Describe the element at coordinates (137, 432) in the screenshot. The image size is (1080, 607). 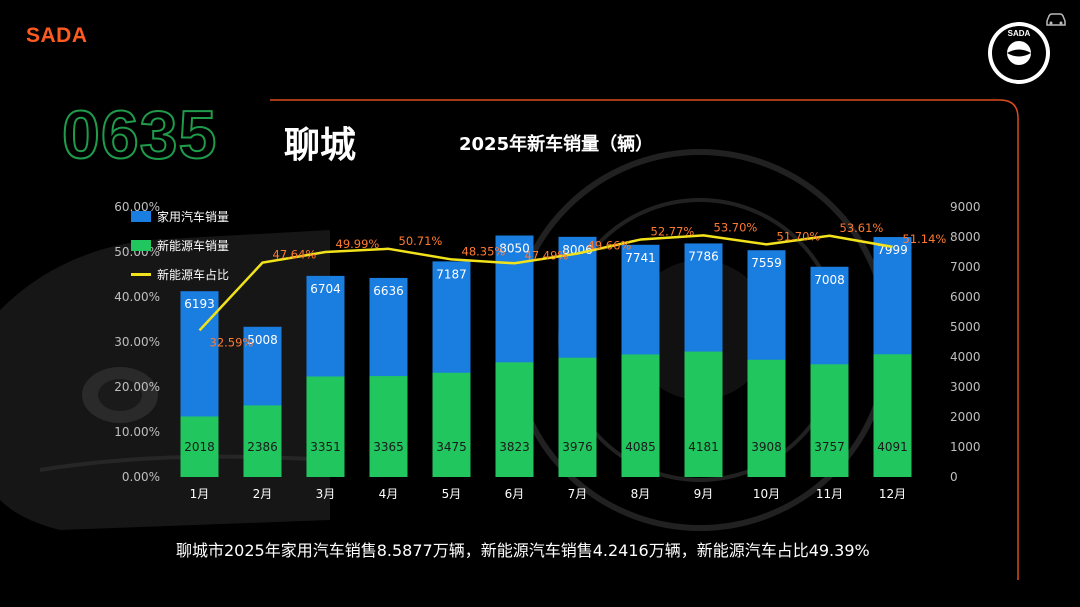
I see `left-axis-tick: 10.00%` at that location.